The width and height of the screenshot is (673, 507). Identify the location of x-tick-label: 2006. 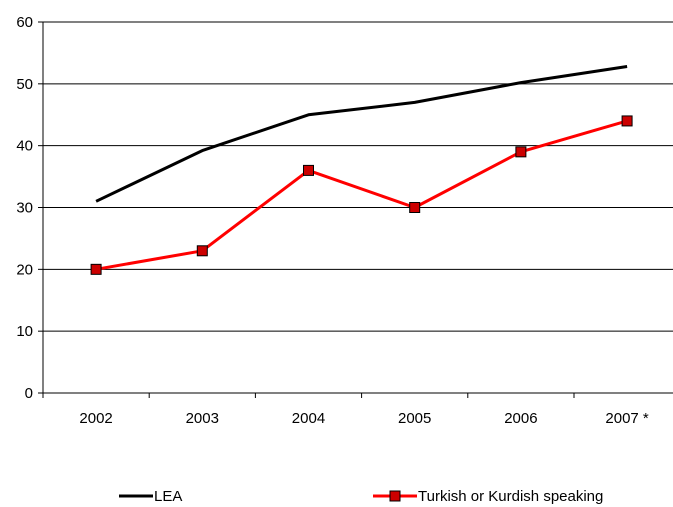
(520, 418).